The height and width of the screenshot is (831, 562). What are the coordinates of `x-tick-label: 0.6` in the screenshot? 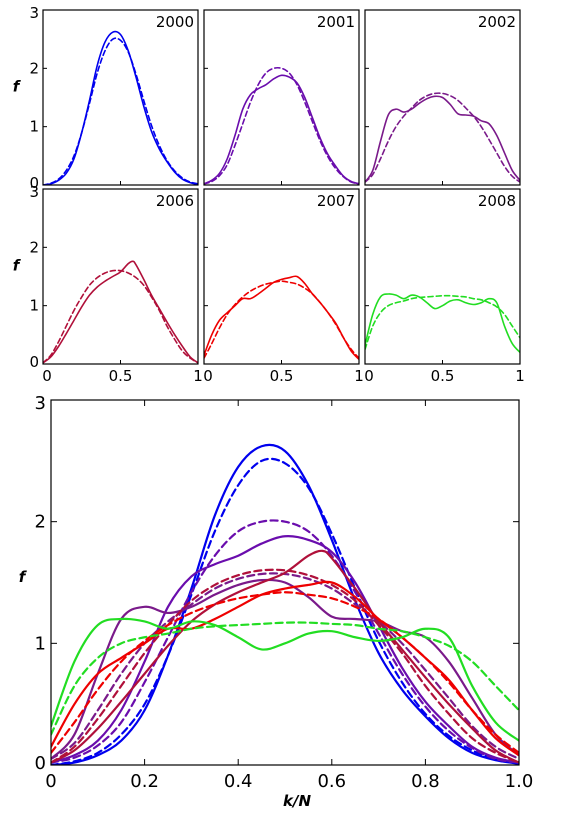 It's located at (331, 781).